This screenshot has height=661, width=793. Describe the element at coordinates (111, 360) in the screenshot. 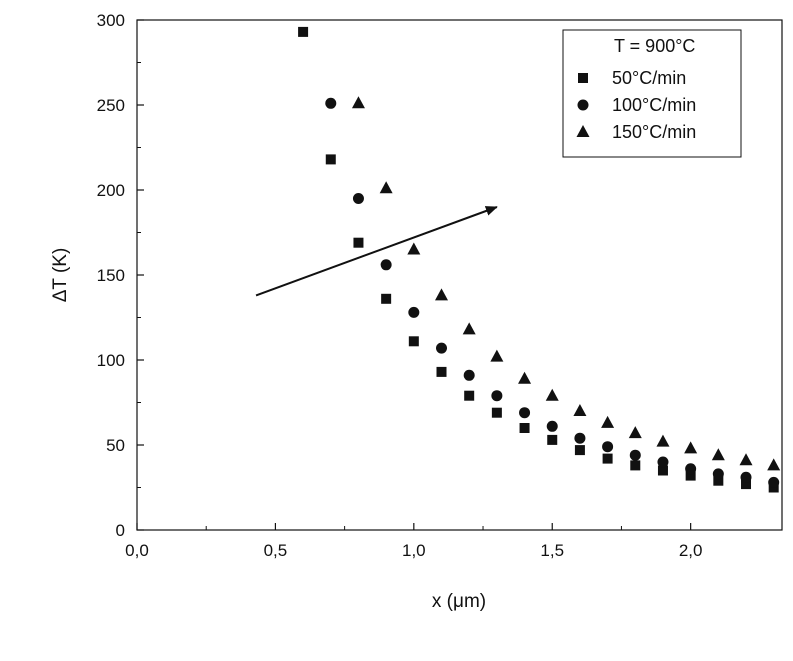

I see `y-tick-label: 100` at that location.